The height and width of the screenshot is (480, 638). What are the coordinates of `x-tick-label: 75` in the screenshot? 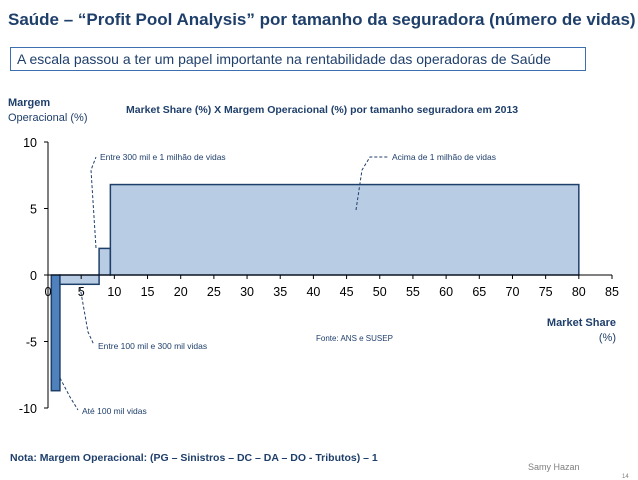 It's located at (546, 292).